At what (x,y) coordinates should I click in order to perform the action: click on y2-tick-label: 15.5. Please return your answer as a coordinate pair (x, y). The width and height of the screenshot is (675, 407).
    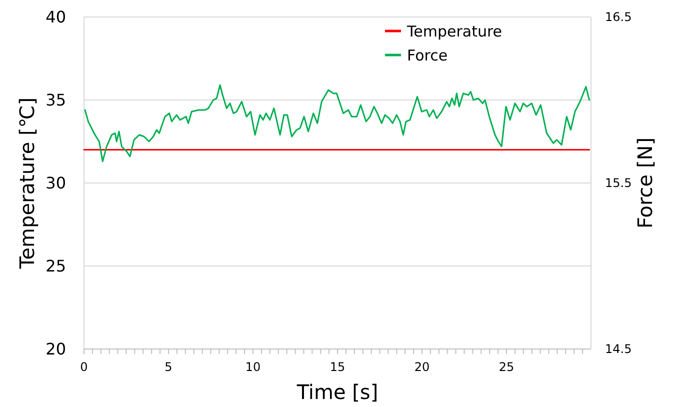
    Looking at the image, I should click on (618, 183).